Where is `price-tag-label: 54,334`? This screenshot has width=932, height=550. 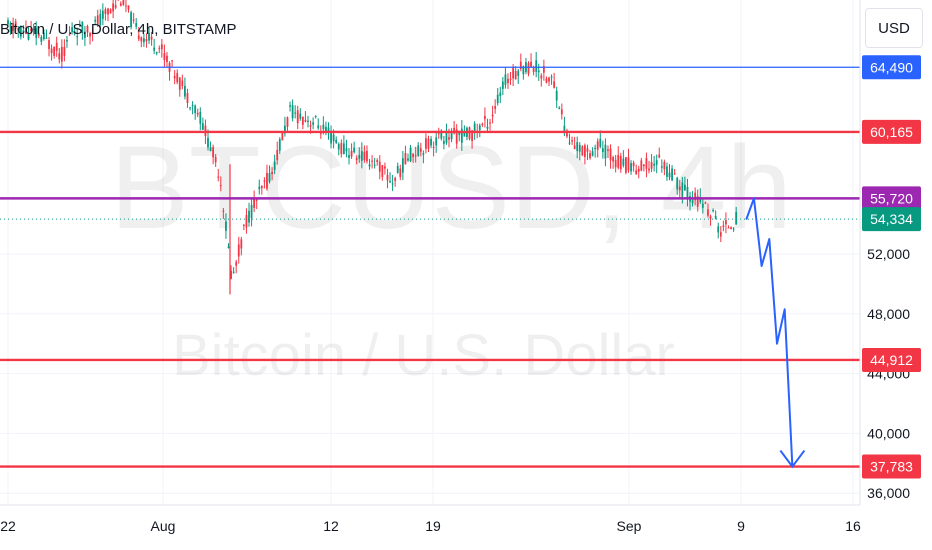
price-tag-label: 54,334 is located at coordinates (891, 219).